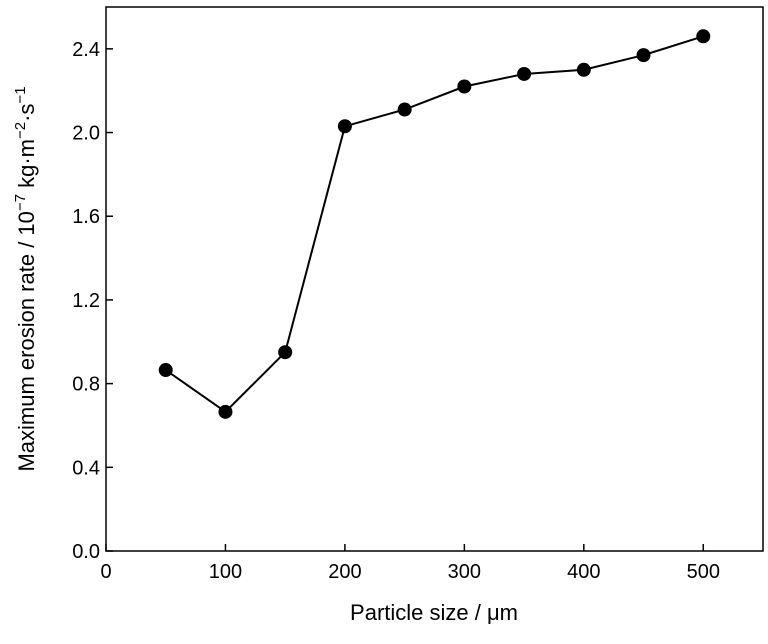 Image resolution: width=768 pixels, height=644 pixels. I want to click on x-axis-ticks: 0 100 200 300 400 500, so click(410, 563).